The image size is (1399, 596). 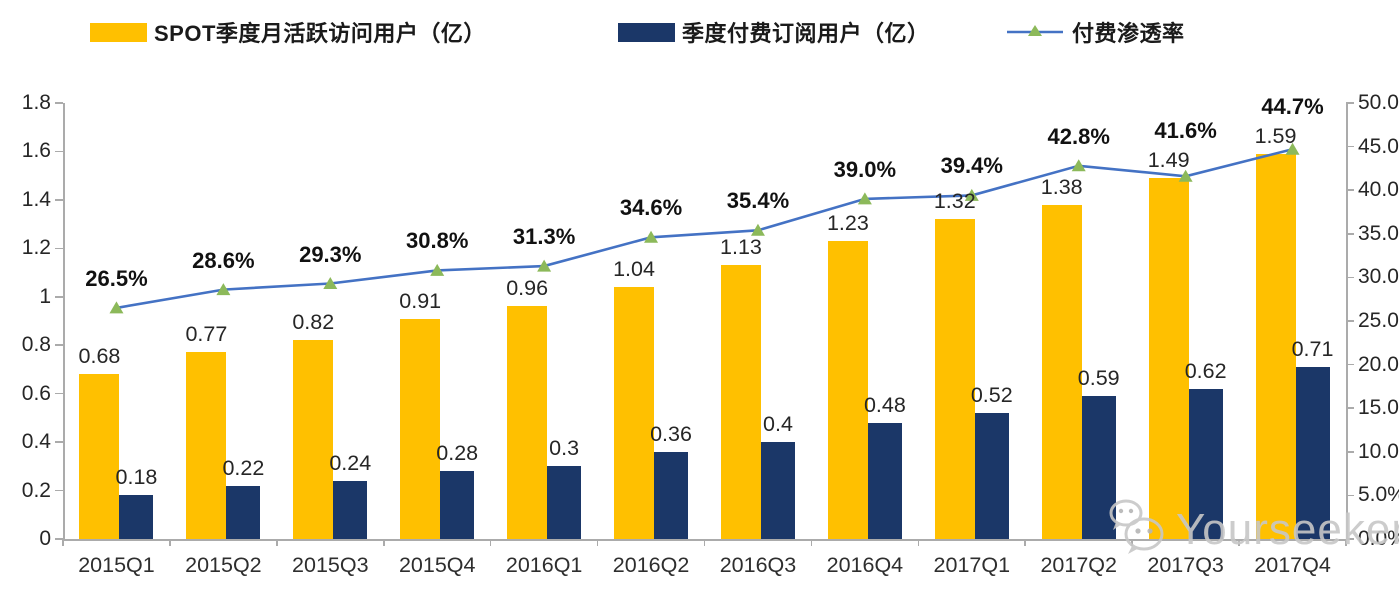 I want to click on x-axis-category-label: 2016Q2, so click(x=651, y=565).